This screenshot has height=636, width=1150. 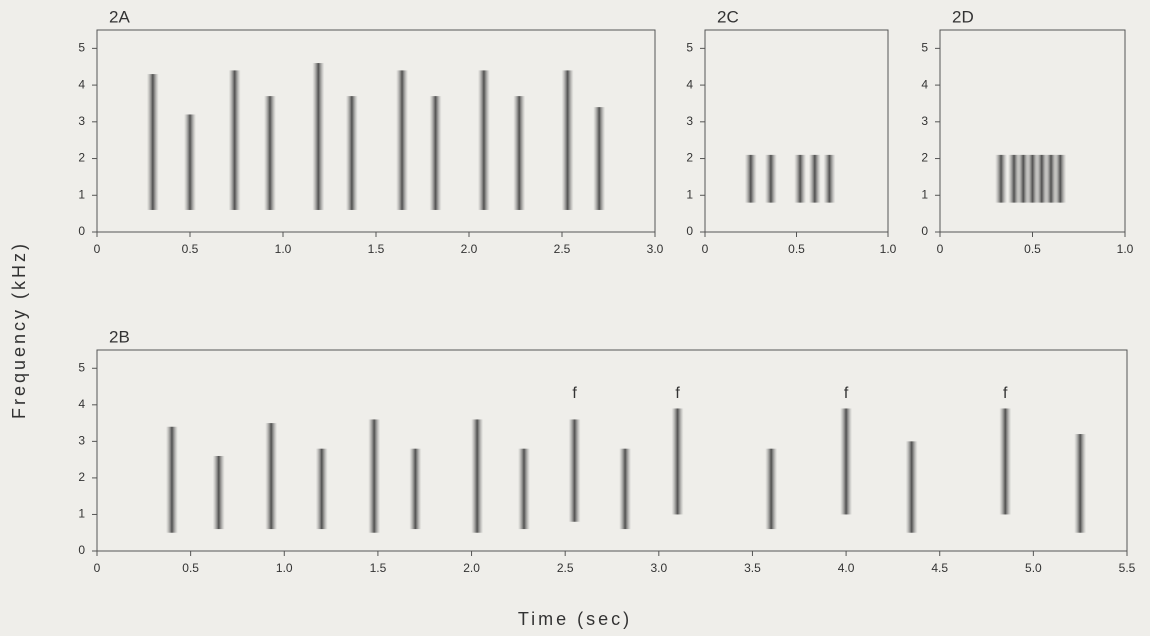 I want to click on x-tick-label: 4.0, so click(x=846, y=568).